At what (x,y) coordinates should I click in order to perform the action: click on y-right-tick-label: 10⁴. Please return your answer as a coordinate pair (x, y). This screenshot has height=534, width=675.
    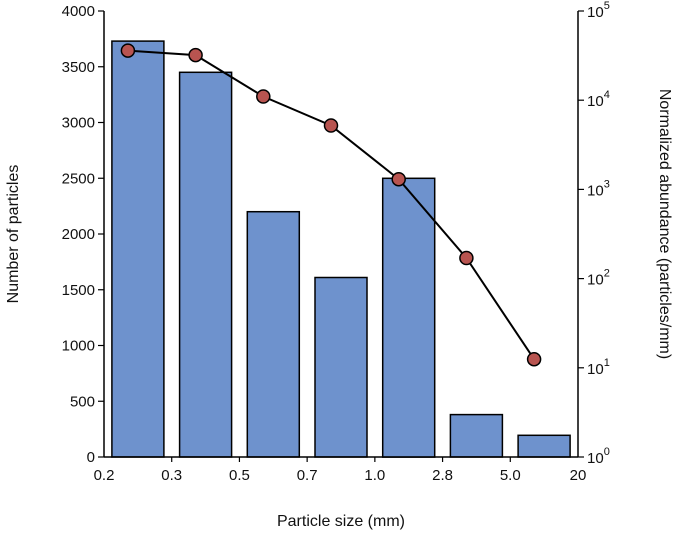
    Looking at the image, I should click on (598, 99).